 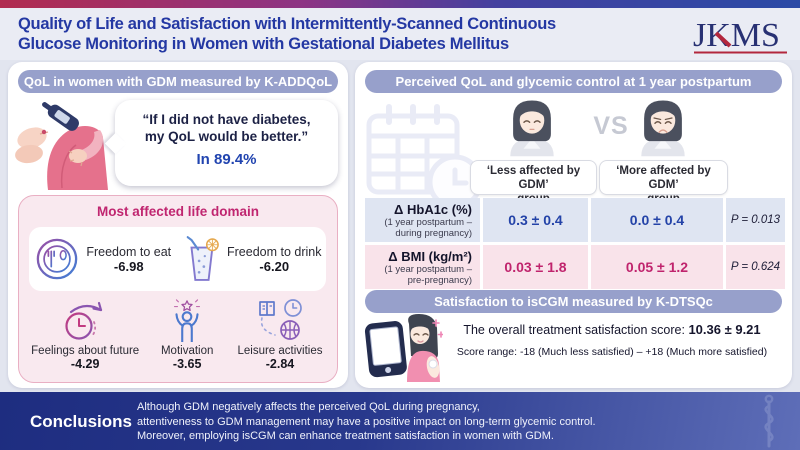 I want to click on hba1c-more-group-value: 0.0 ± 0.4, so click(x=657, y=220).